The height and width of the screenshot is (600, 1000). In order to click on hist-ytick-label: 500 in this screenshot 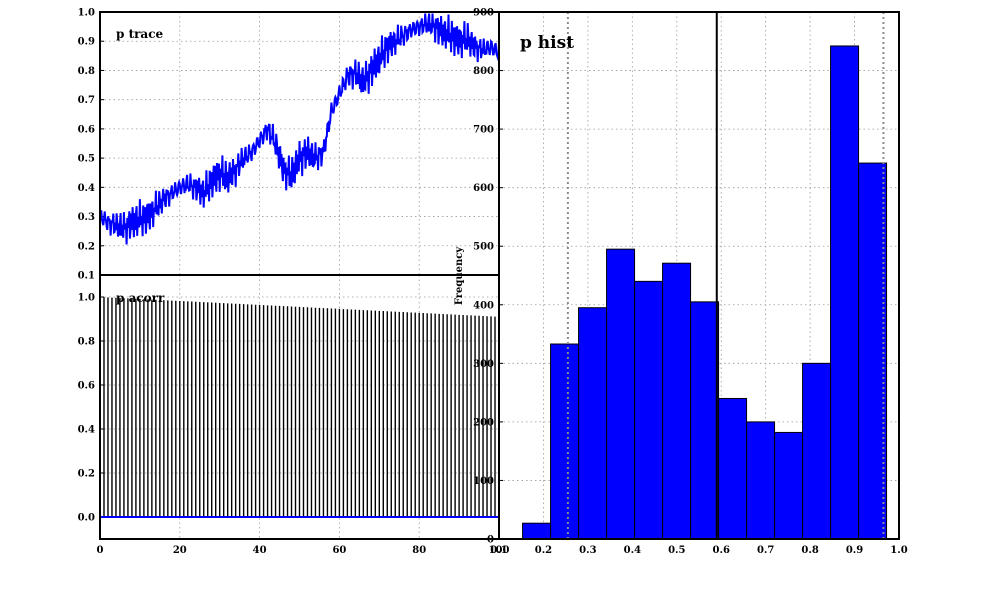, I will do `click(483, 247)`.